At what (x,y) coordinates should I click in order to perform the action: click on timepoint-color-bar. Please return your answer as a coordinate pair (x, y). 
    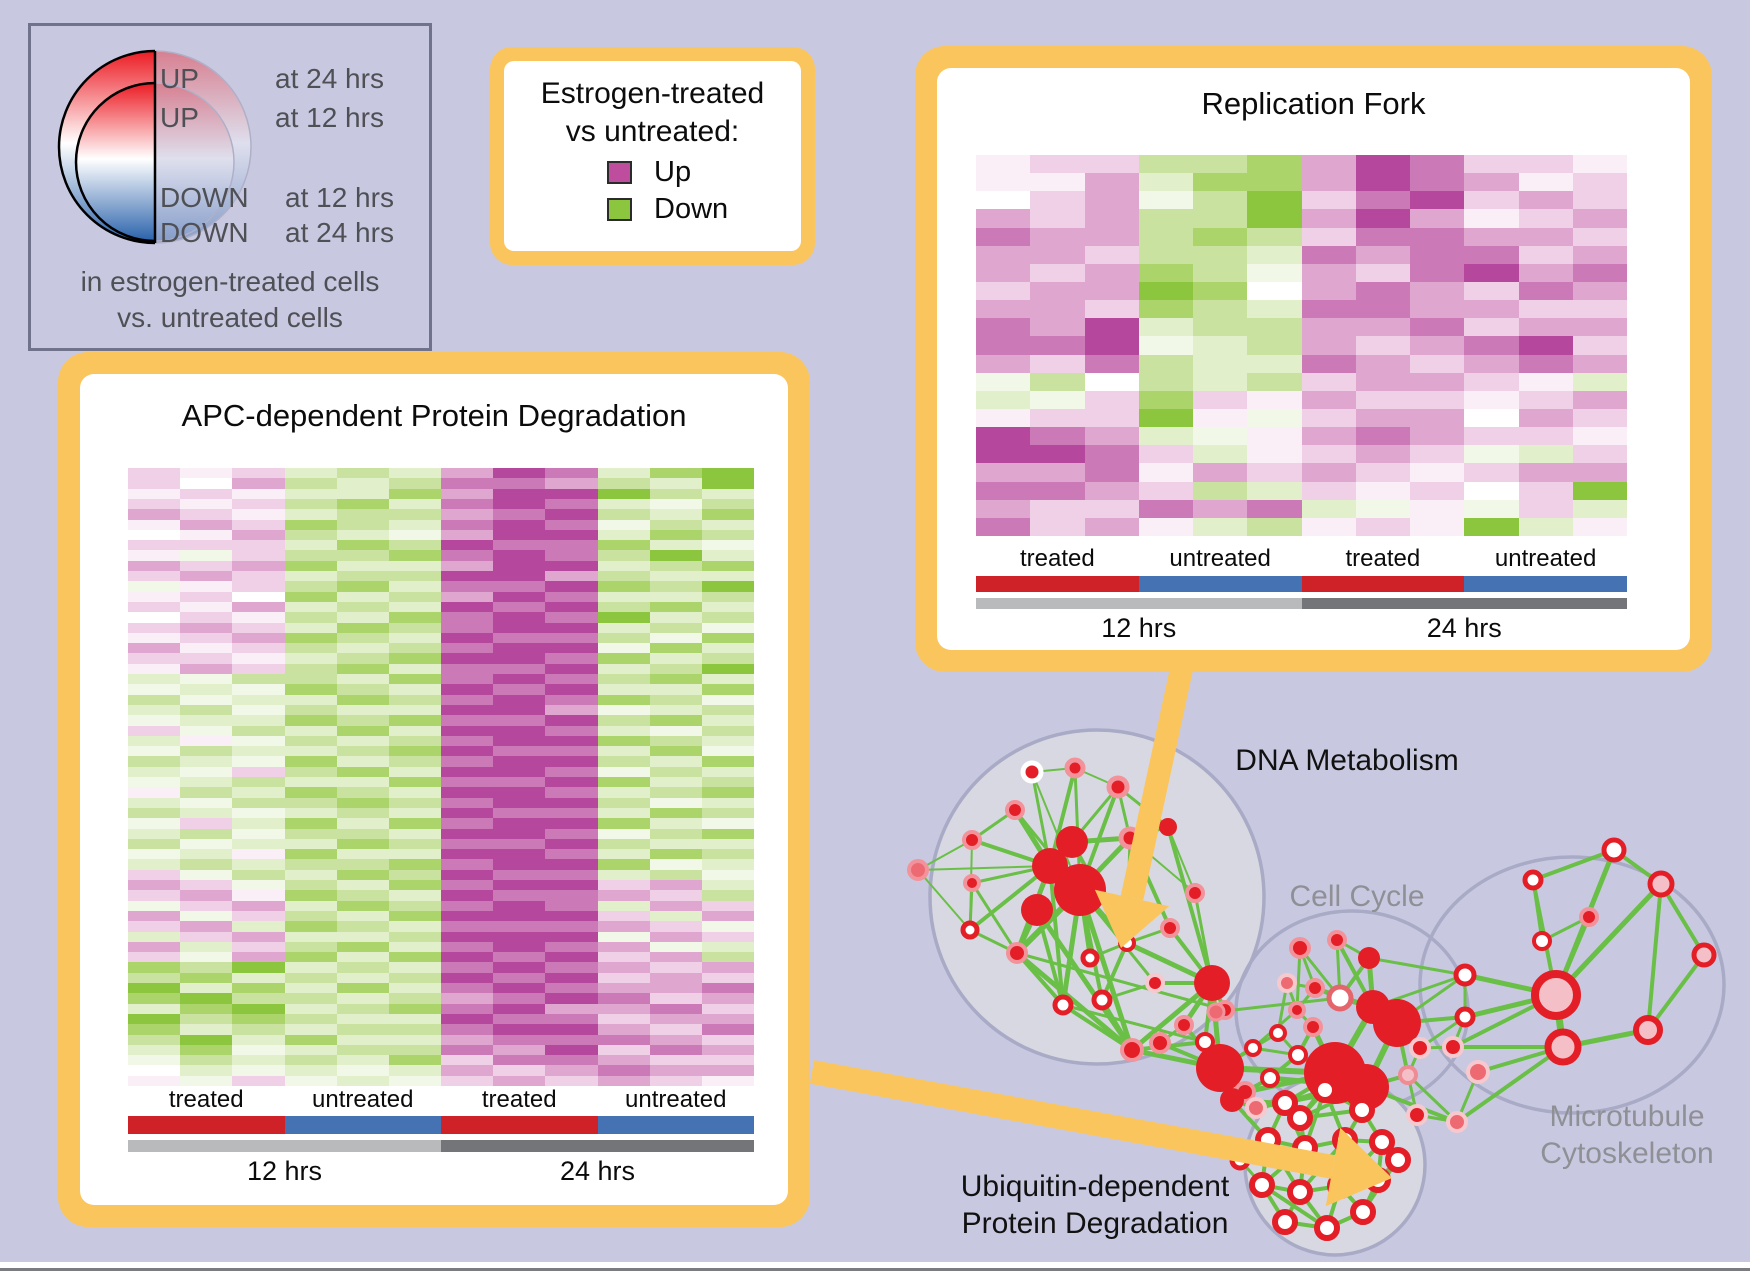
    Looking at the image, I should click on (284, 1146).